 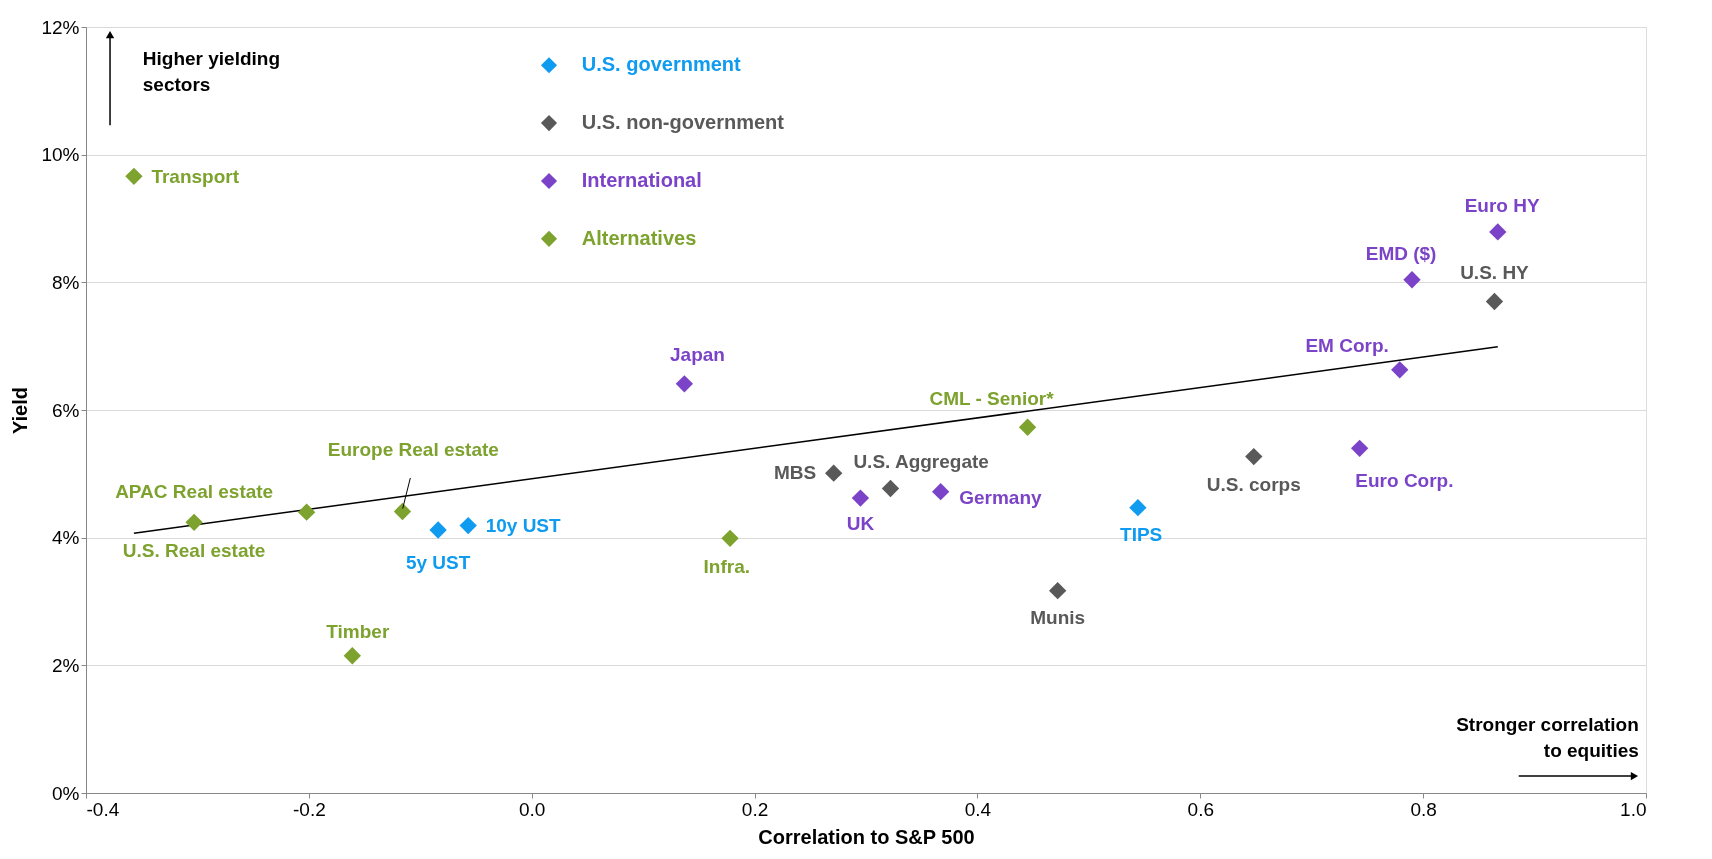 I want to click on annotation: U.S. corps, so click(x=1253, y=484).